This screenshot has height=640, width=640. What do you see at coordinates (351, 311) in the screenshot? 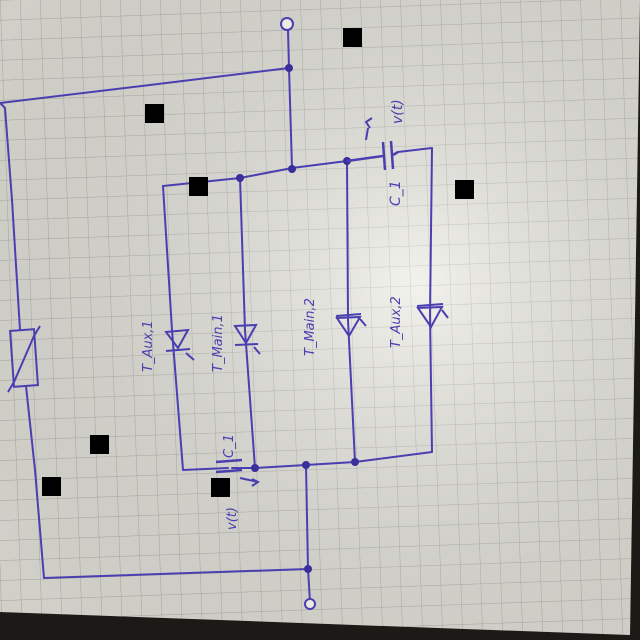
I see `main2-branch` at bounding box center [351, 311].